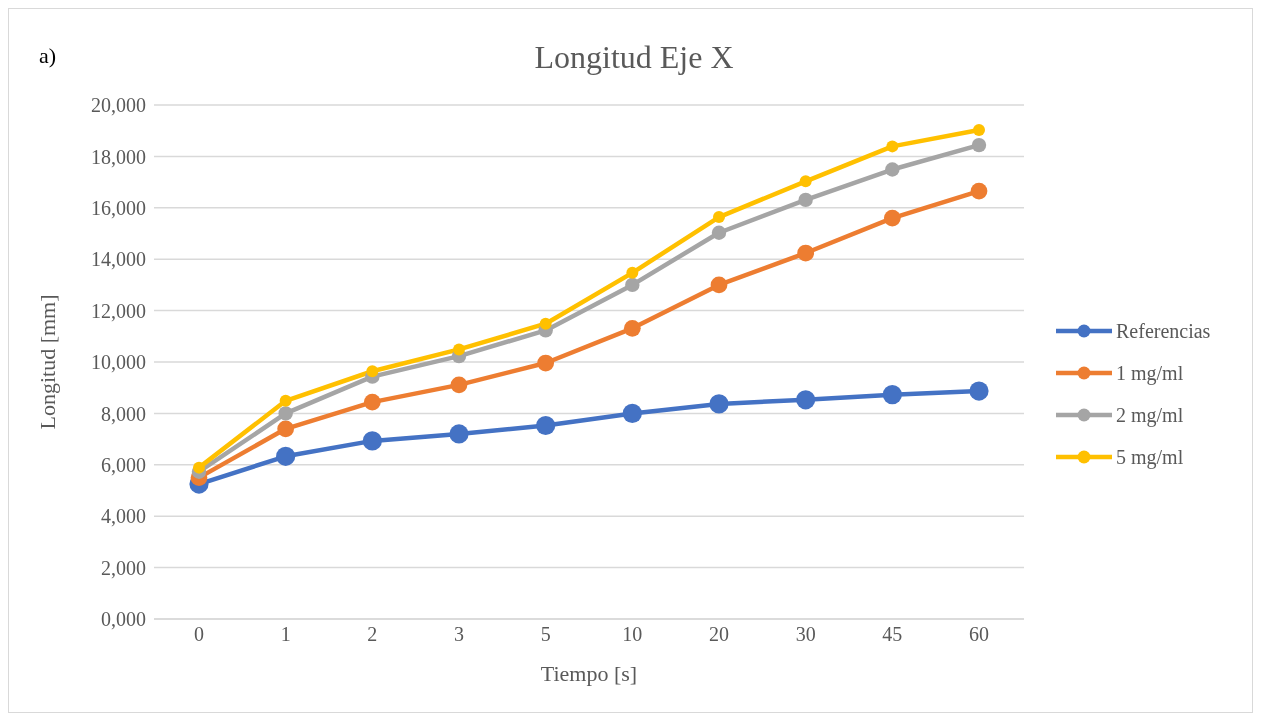 This screenshot has height=721, width=1261. I want to click on y-tick-label: 14,000, so click(118, 259).